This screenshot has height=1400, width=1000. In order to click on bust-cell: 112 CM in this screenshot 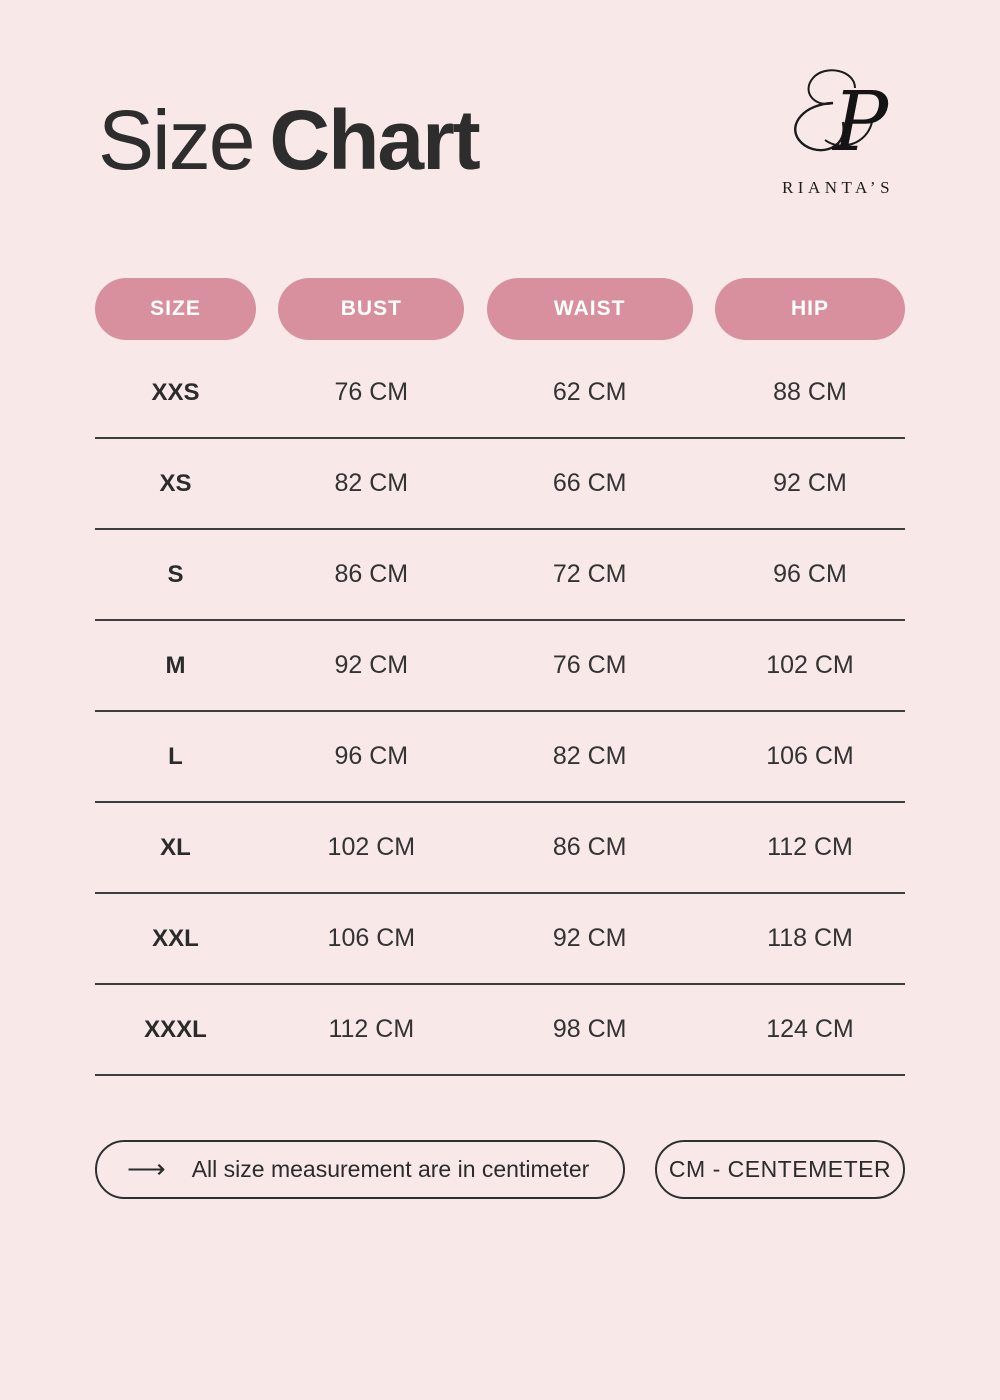, I will do `click(371, 1029)`.